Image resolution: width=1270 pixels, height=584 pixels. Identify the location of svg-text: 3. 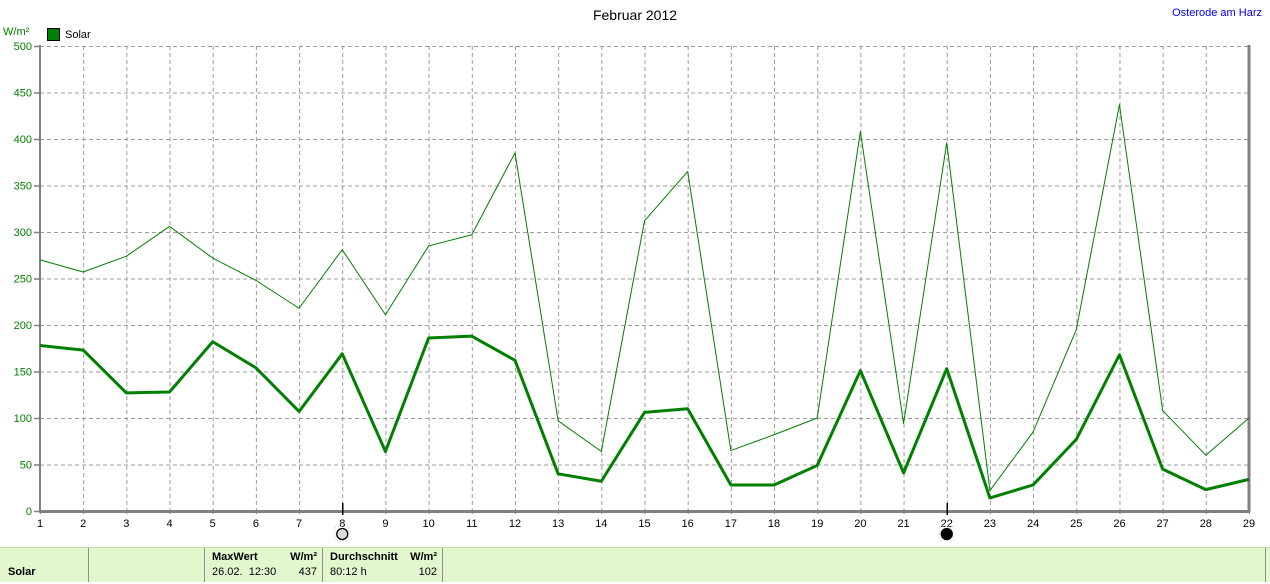
(126, 524).